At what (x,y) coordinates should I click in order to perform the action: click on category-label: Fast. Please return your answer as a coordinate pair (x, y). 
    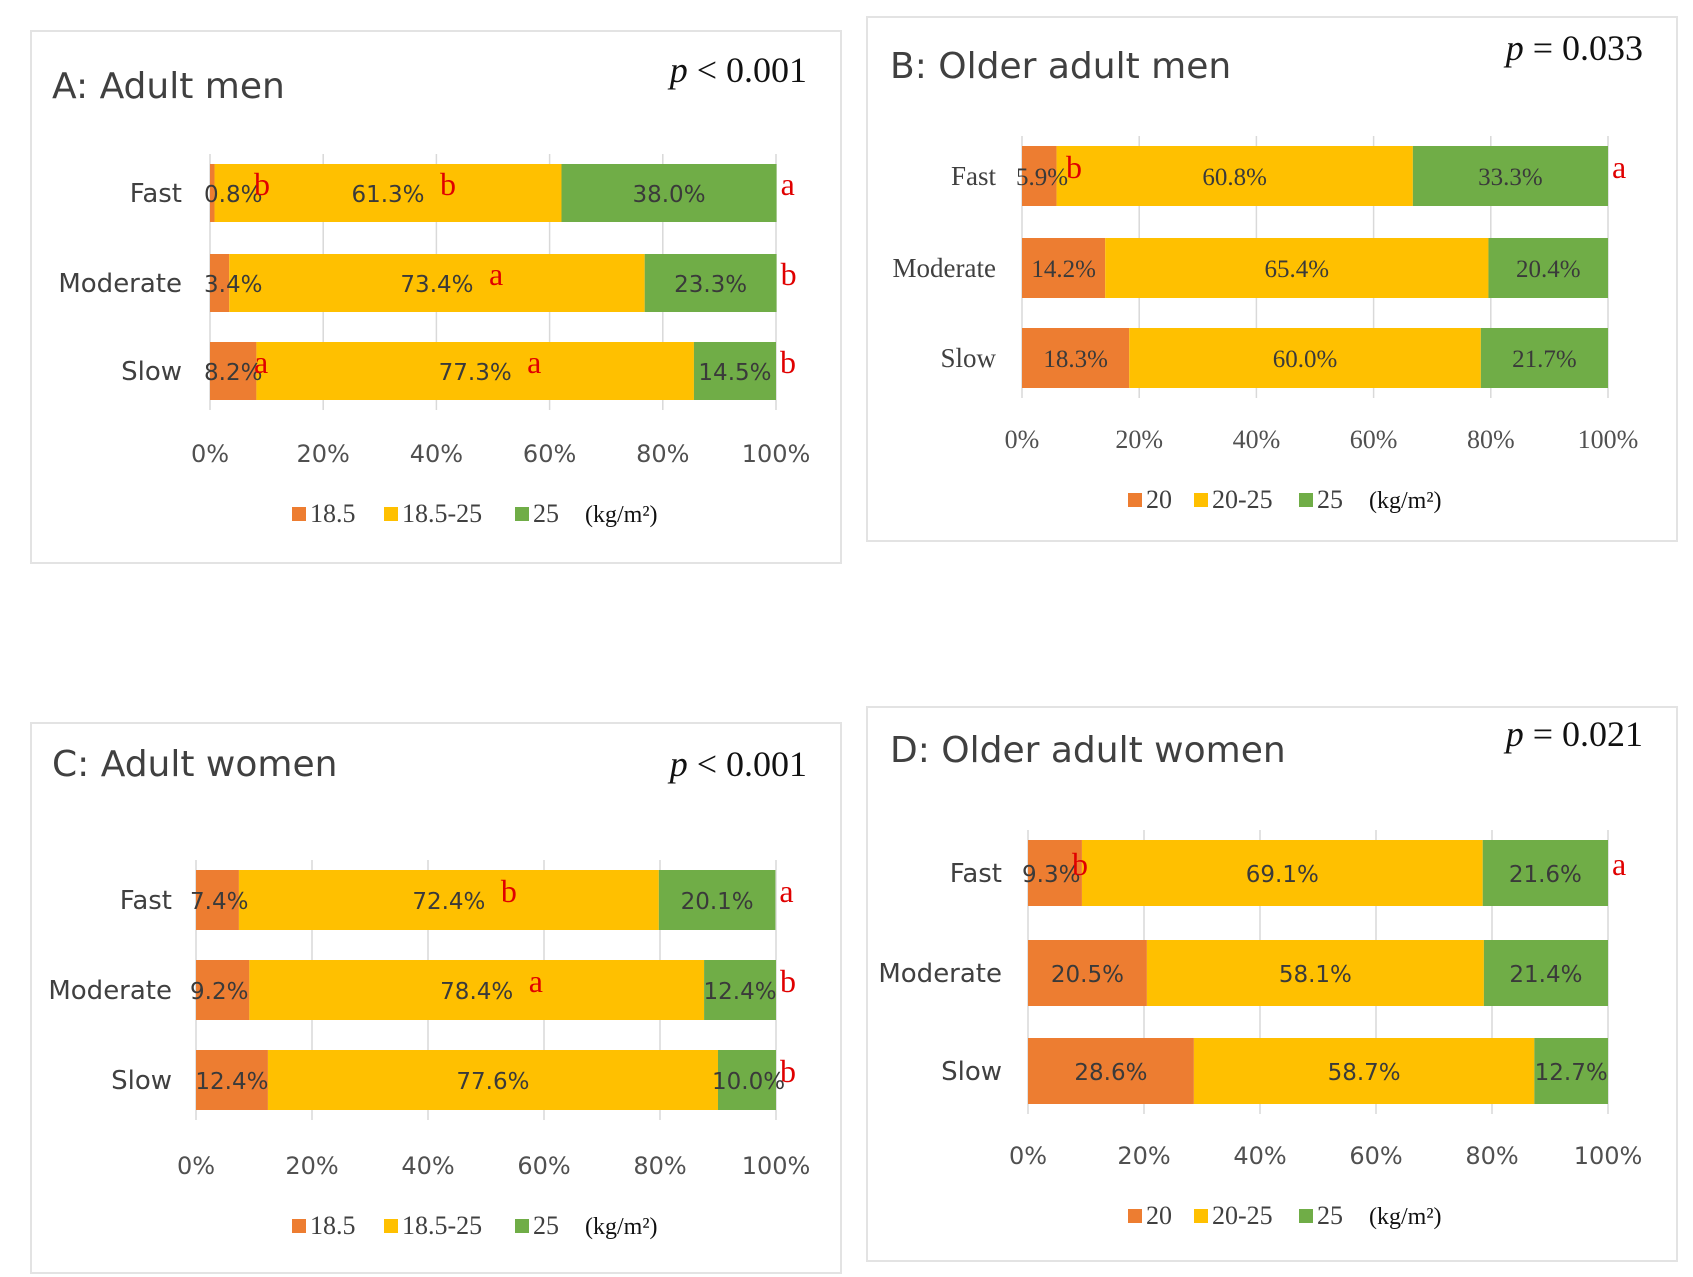
    Looking at the image, I should click on (974, 176).